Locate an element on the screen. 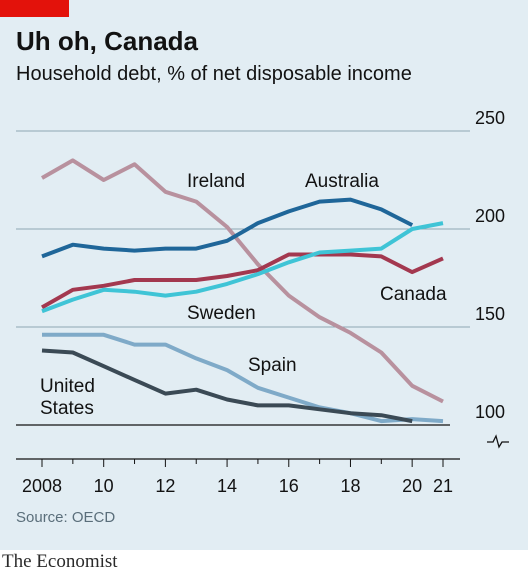  series-line-canada is located at coordinates (242, 281).